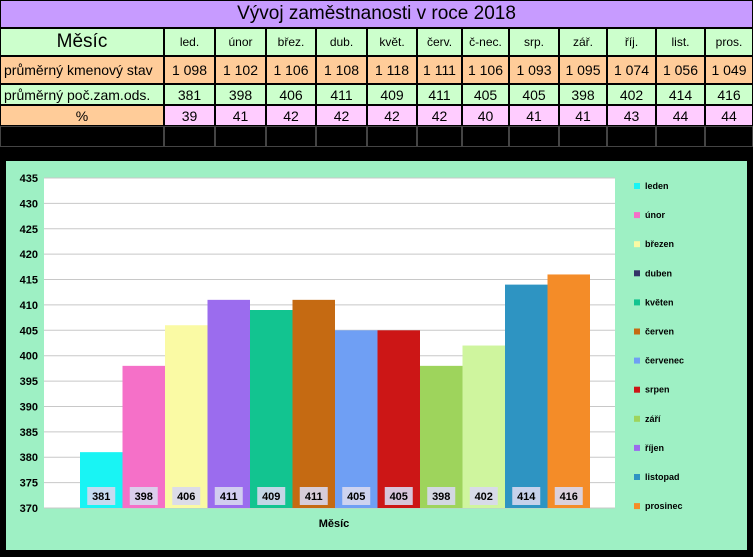 This screenshot has width=753, height=557. What do you see at coordinates (657, 186) in the screenshot?
I see `legend-label: leden` at bounding box center [657, 186].